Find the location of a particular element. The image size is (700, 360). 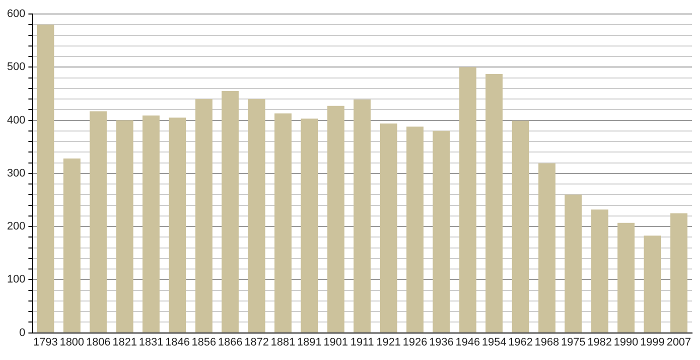

x-tick-label: 1901 is located at coordinates (336, 342).